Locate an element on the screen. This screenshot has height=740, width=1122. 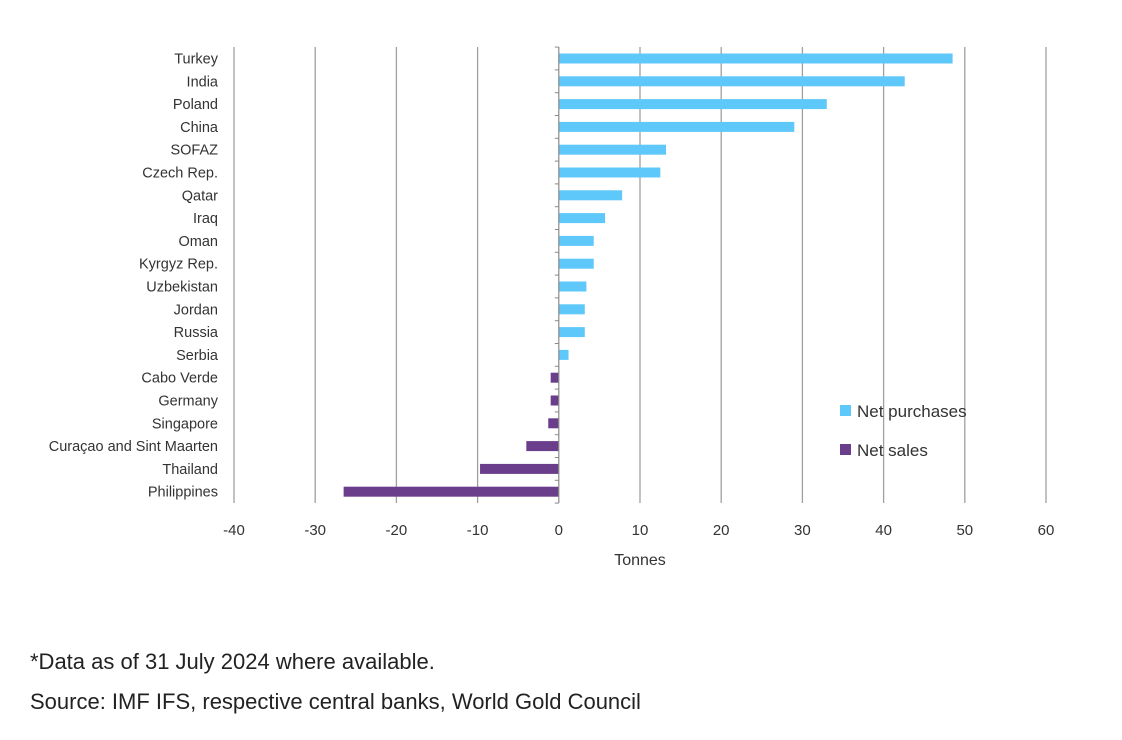
legend-swatch-net-purchases is located at coordinates (845, 410).